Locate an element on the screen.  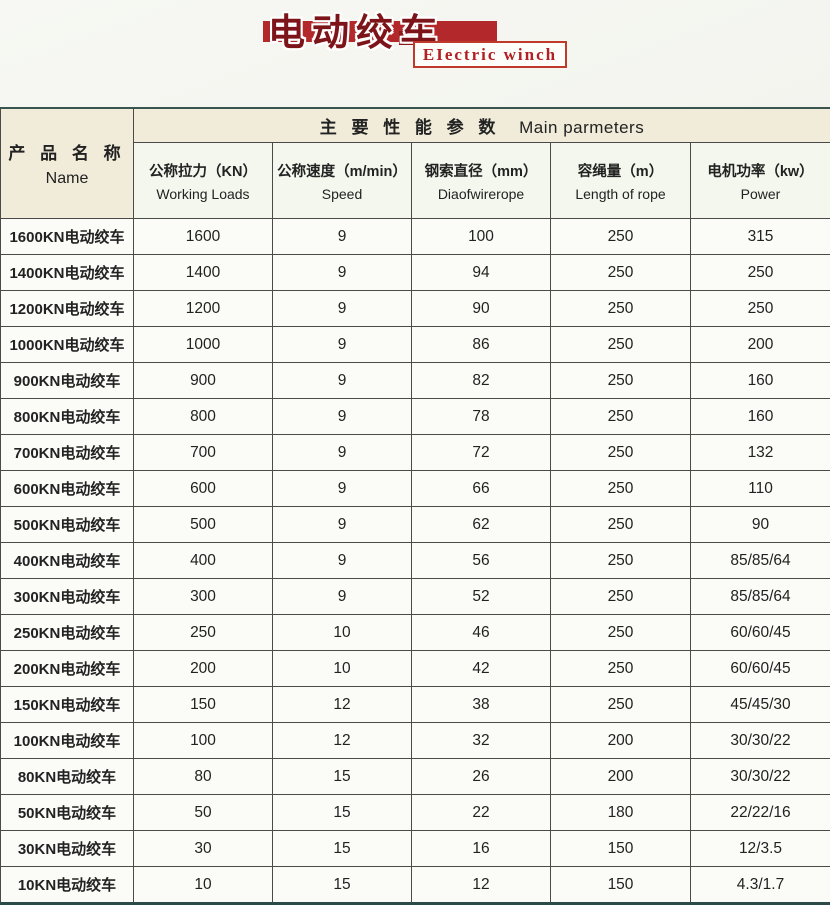
column-header-name: 产 品 名 称 Name is located at coordinates (67, 163).